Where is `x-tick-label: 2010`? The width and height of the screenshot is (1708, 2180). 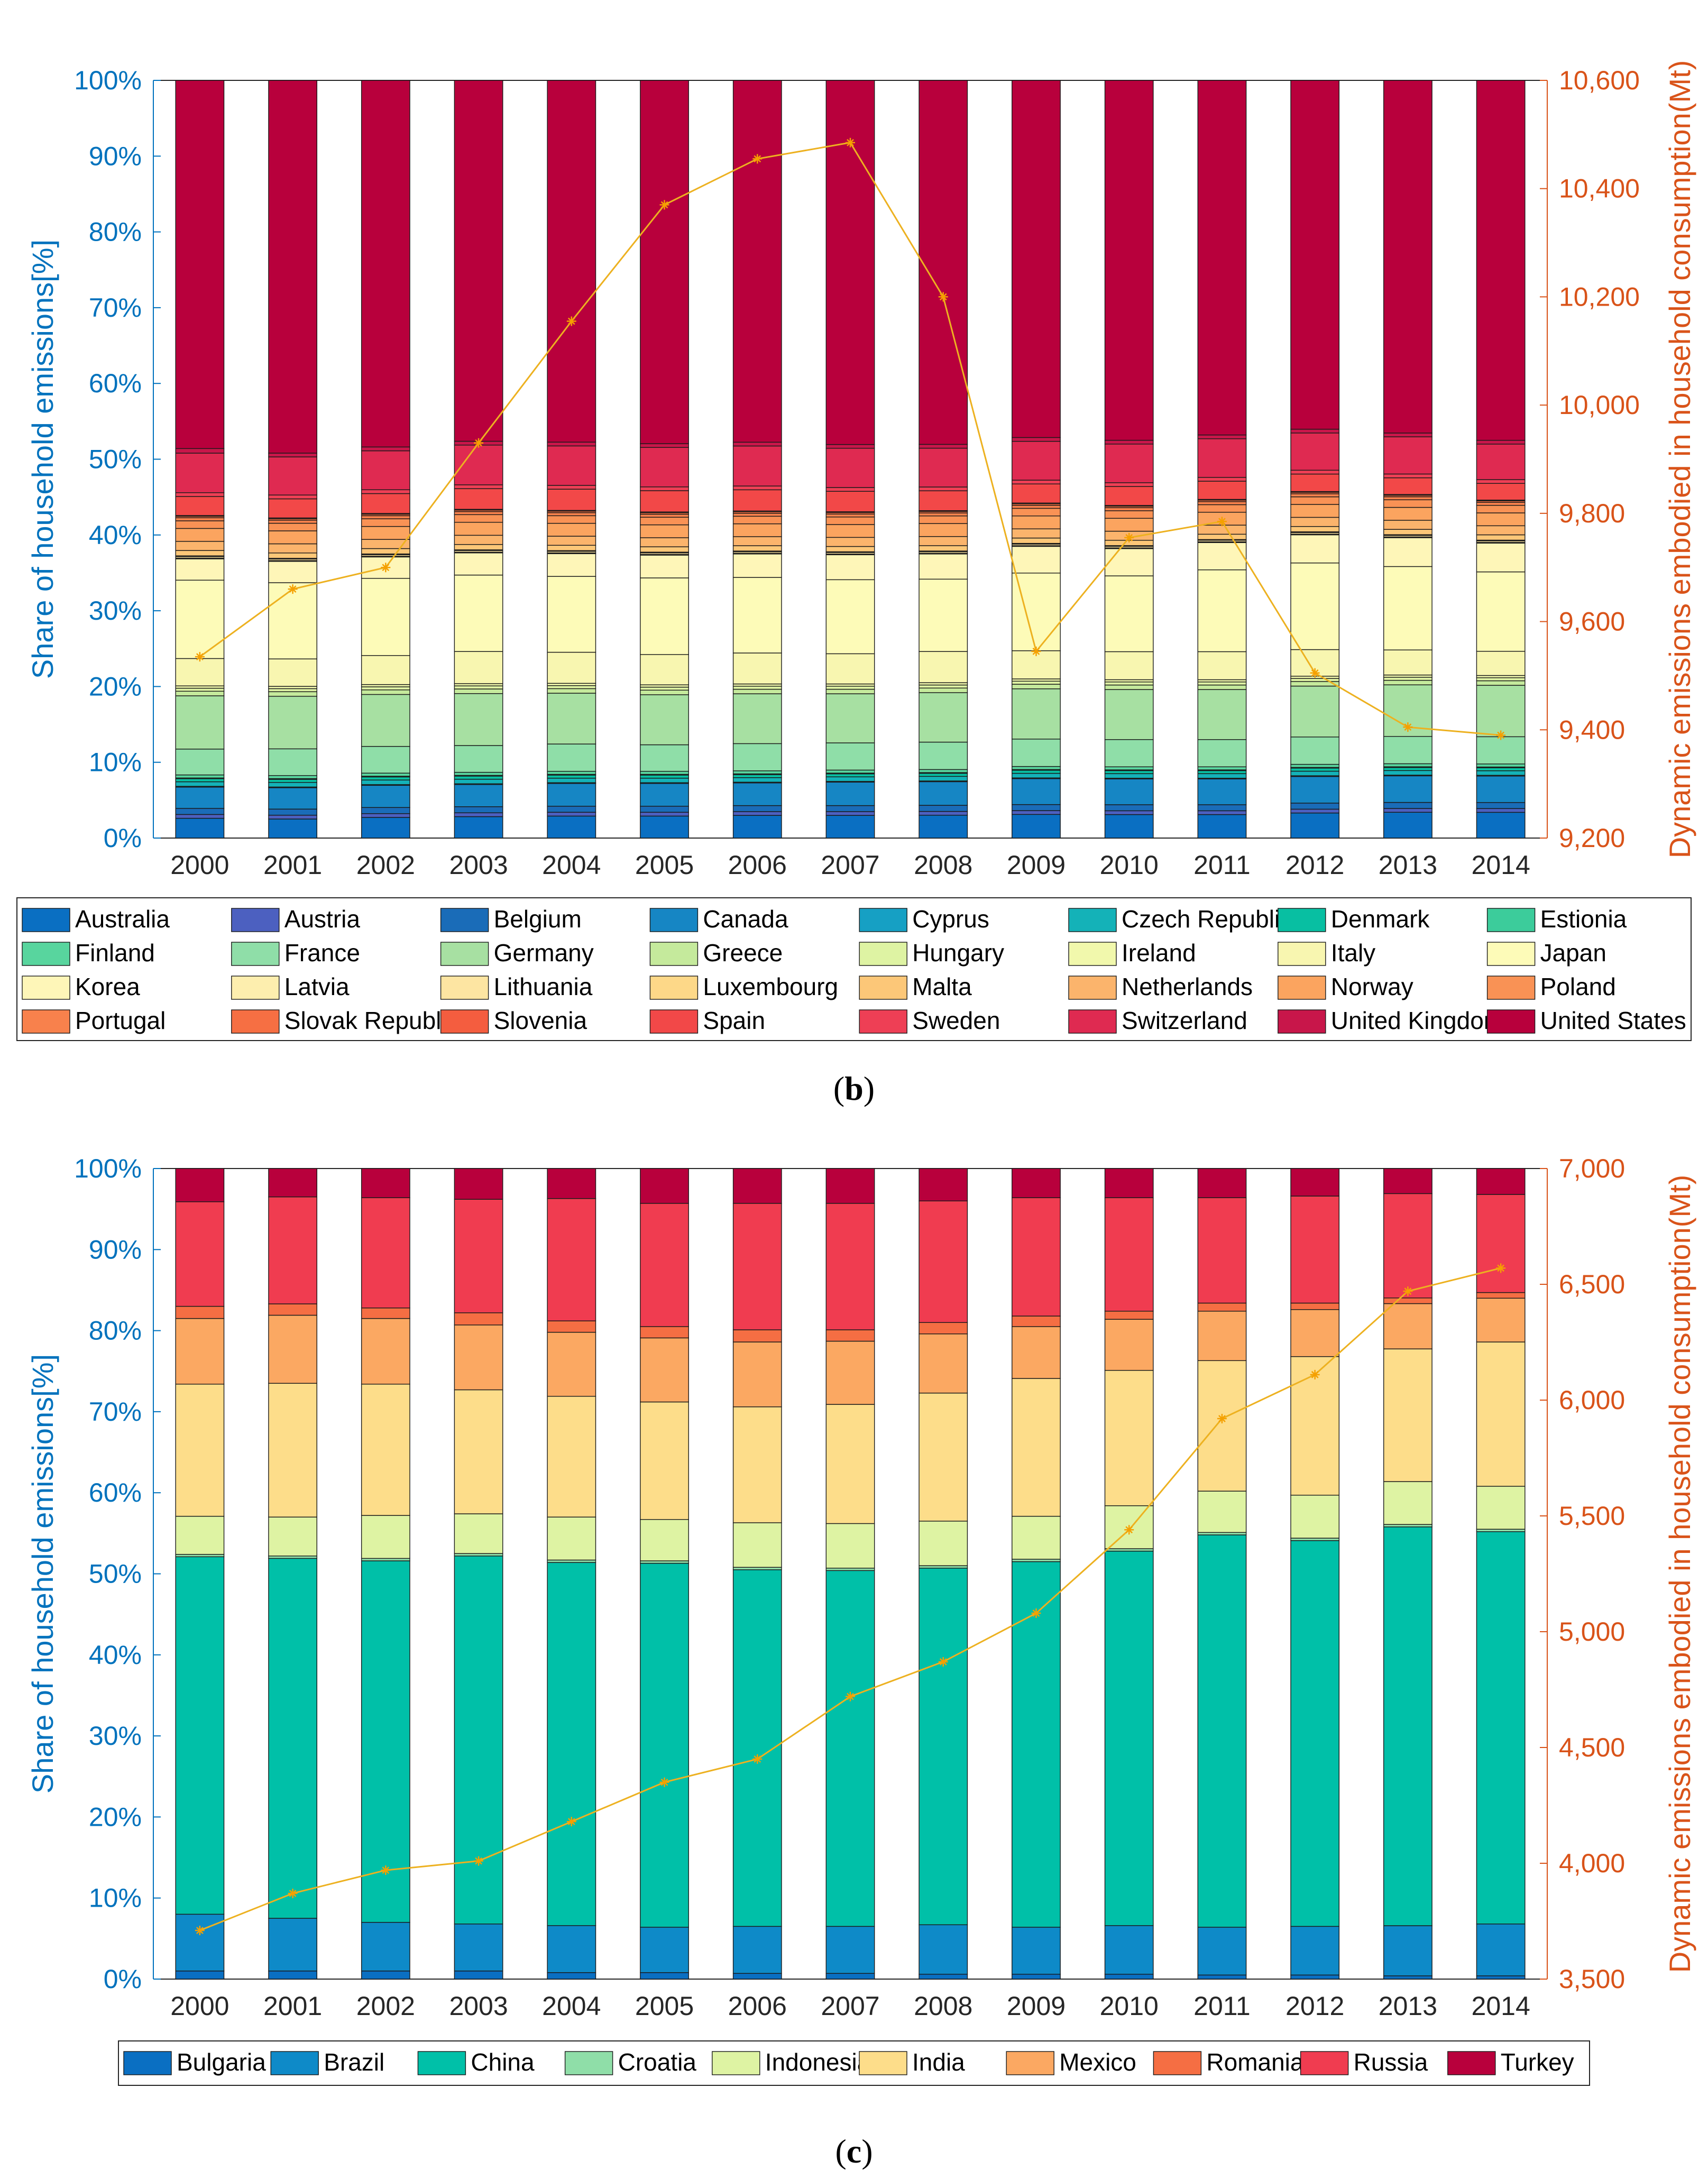 x-tick-label: 2010 is located at coordinates (1129, 865).